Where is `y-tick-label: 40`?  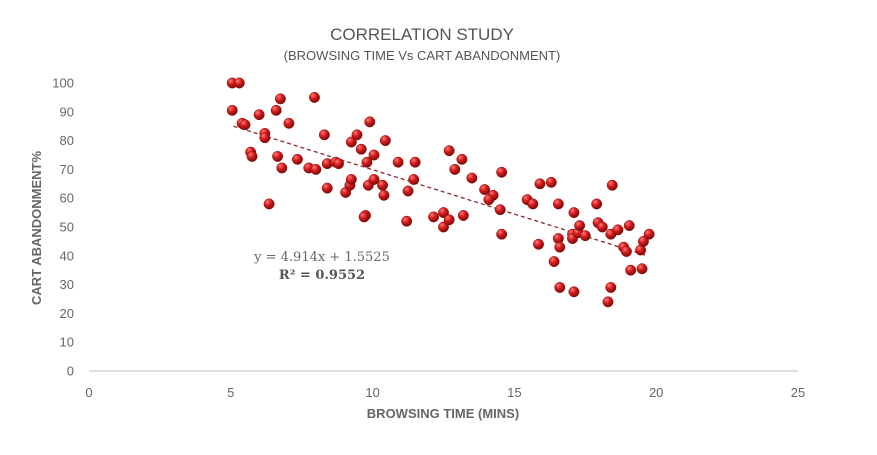
y-tick-label: 40 is located at coordinates (67, 255).